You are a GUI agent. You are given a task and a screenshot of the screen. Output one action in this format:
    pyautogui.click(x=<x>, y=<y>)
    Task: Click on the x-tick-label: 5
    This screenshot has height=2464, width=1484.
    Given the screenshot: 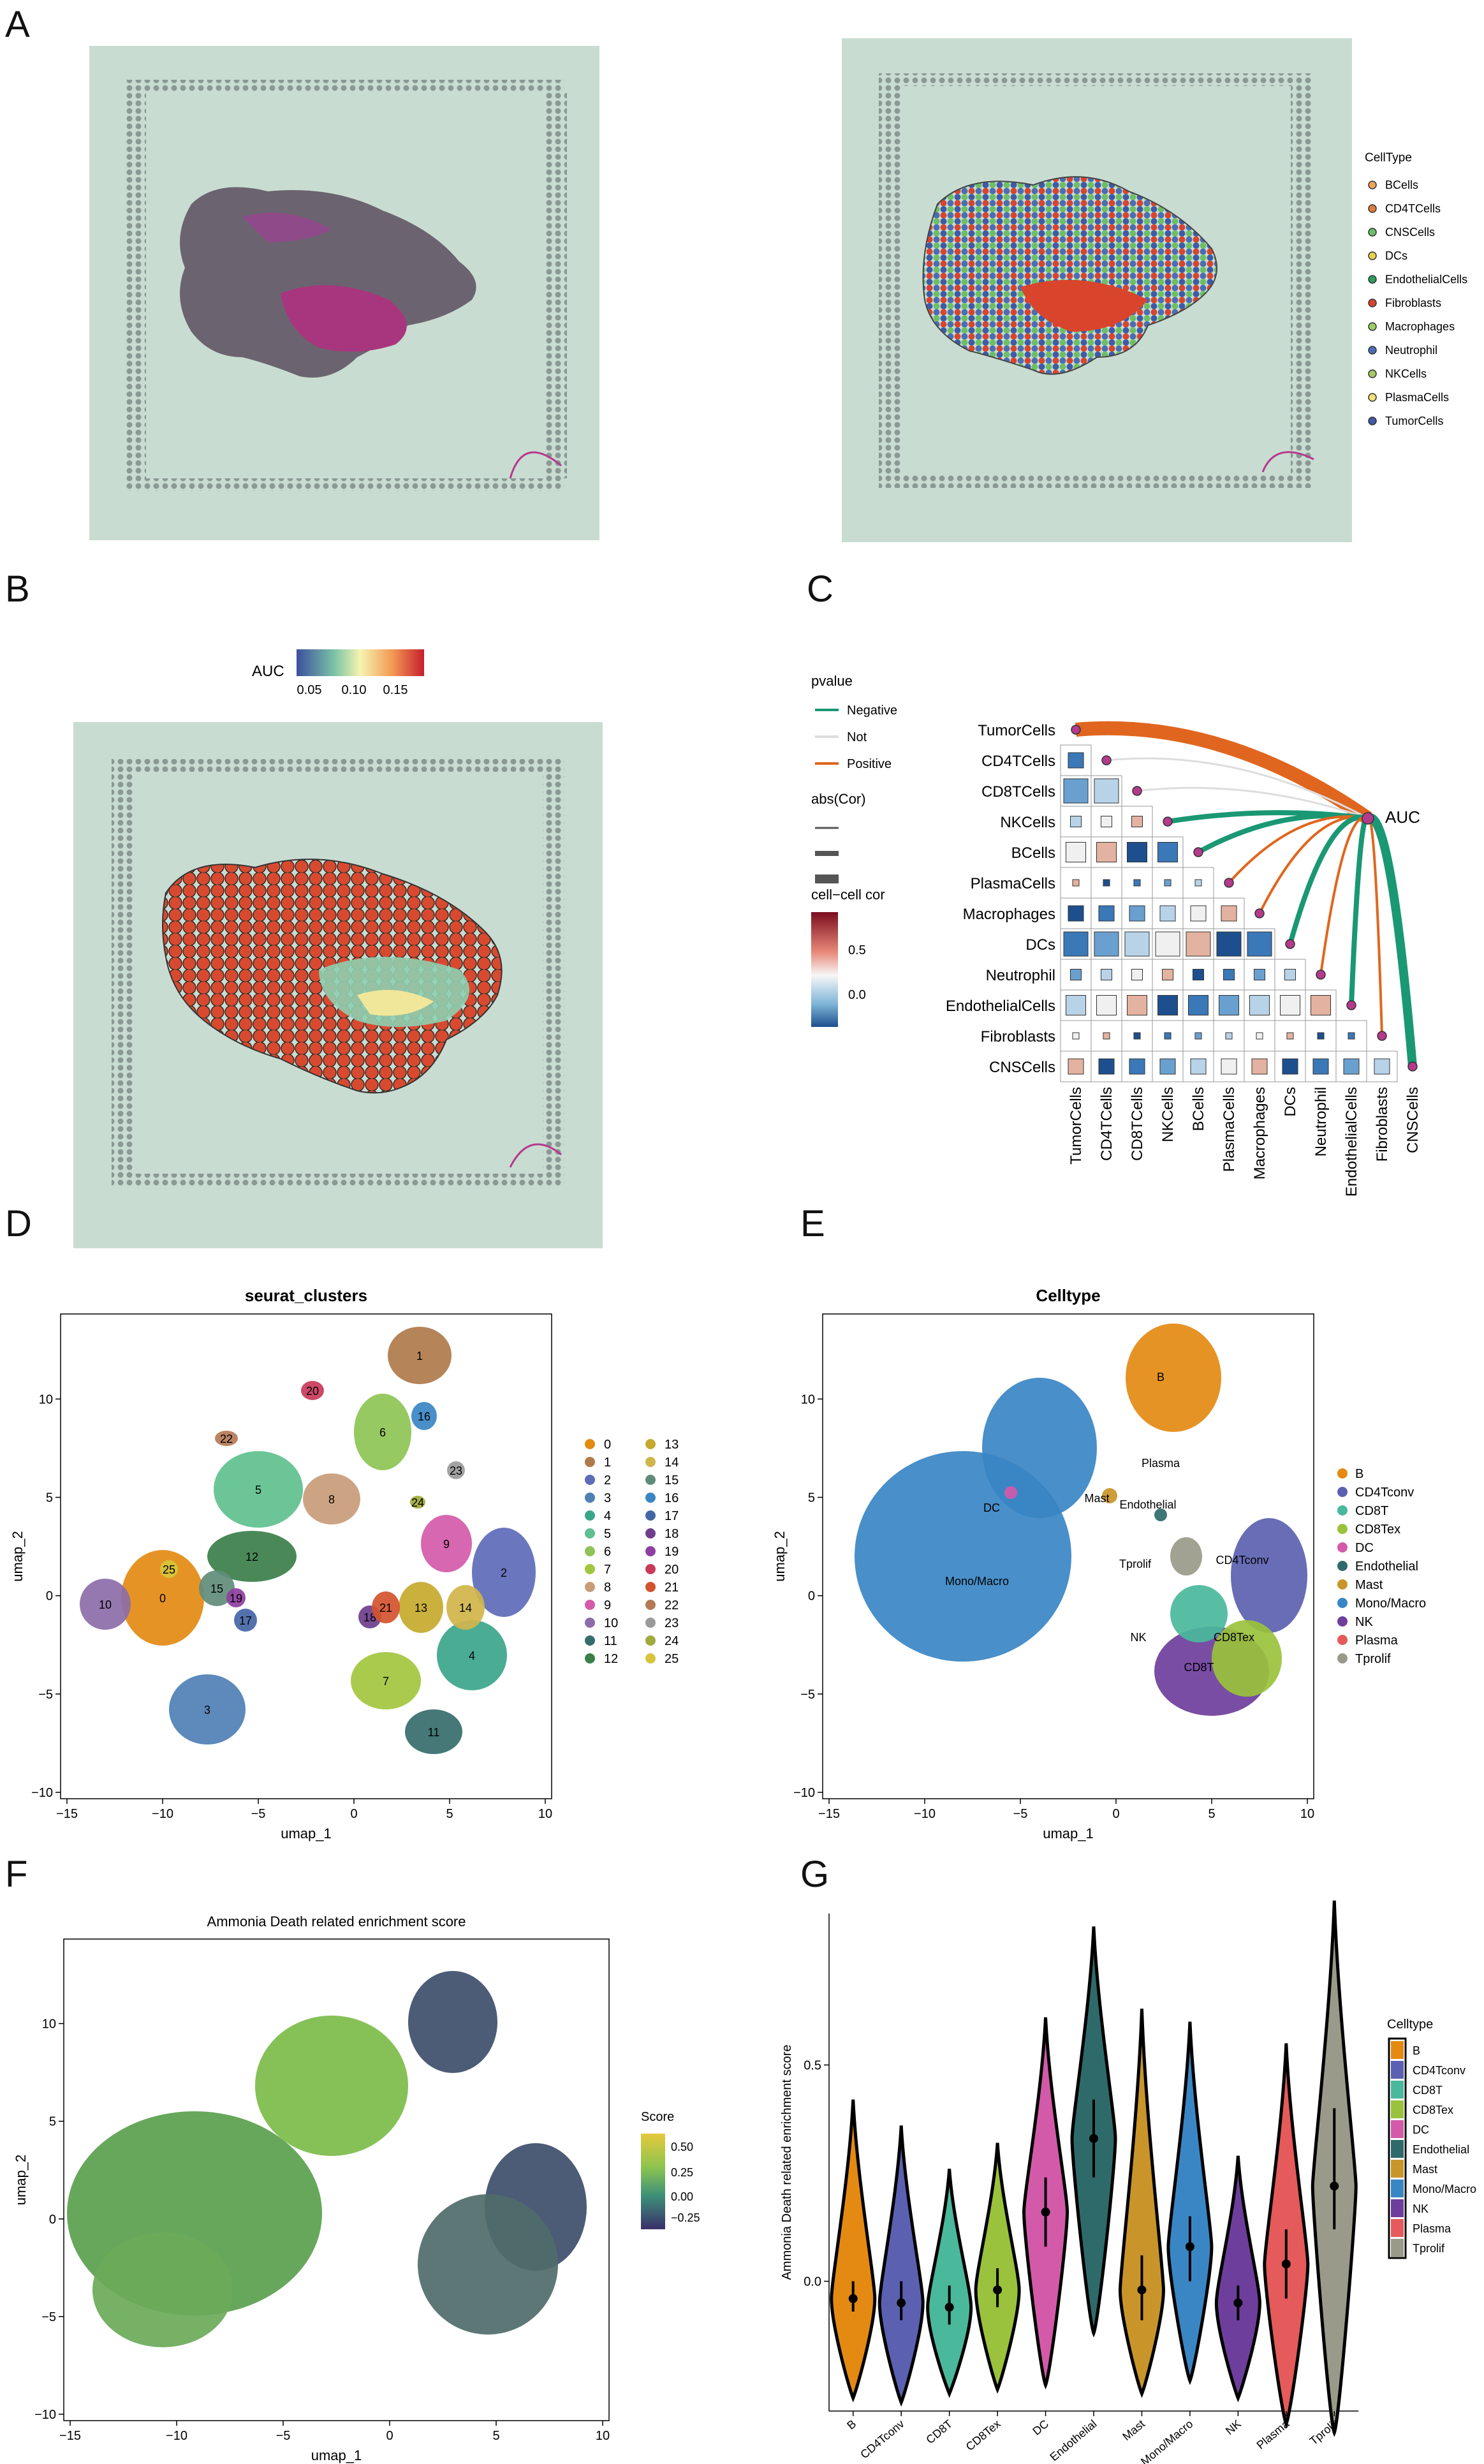 What is the action you would take?
    pyautogui.click(x=495, y=2436)
    